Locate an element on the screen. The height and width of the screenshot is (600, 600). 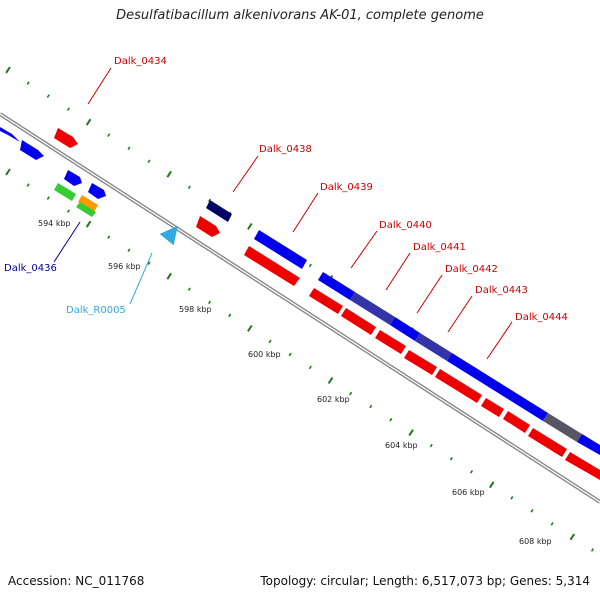
scale-label: 600 kbp is located at coordinates (264, 354).